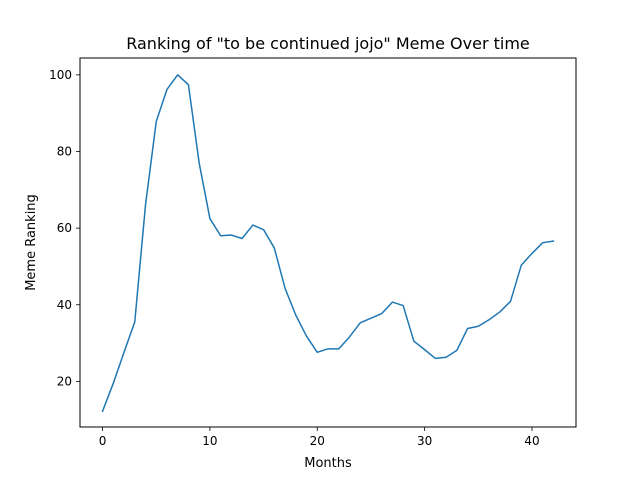  What do you see at coordinates (424, 441) in the screenshot?
I see `x-tick-label: 30` at bounding box center [424, 441].